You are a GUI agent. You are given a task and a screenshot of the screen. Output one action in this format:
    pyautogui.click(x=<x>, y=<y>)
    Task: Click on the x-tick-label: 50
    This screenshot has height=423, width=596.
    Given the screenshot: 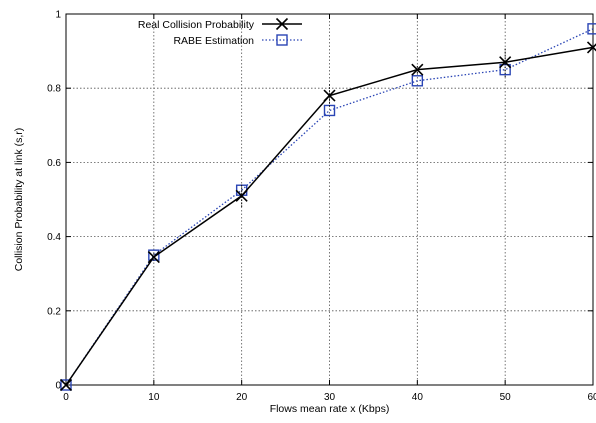 What is the action you would take?
    pyautogui.click(x=506, y=397)
    